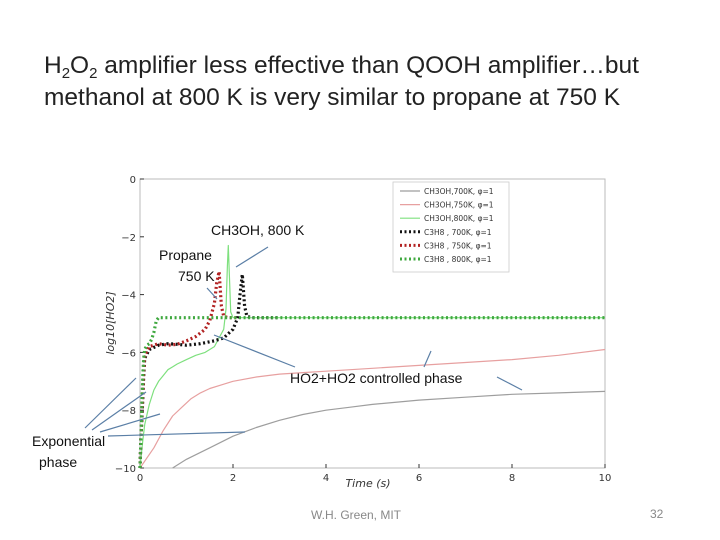  I want to click on y-axis-label: log10[HO2], so click(110, 322).